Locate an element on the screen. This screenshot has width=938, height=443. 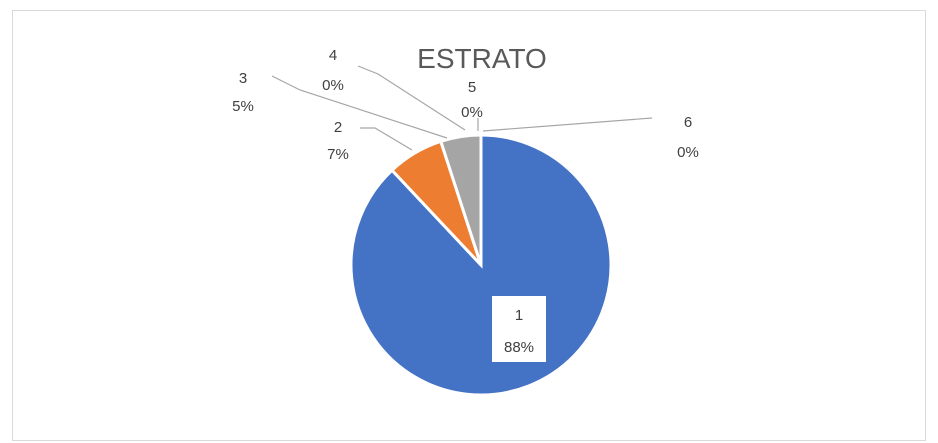
data-label-category-2: 2 is located at coordinates (338, 127).